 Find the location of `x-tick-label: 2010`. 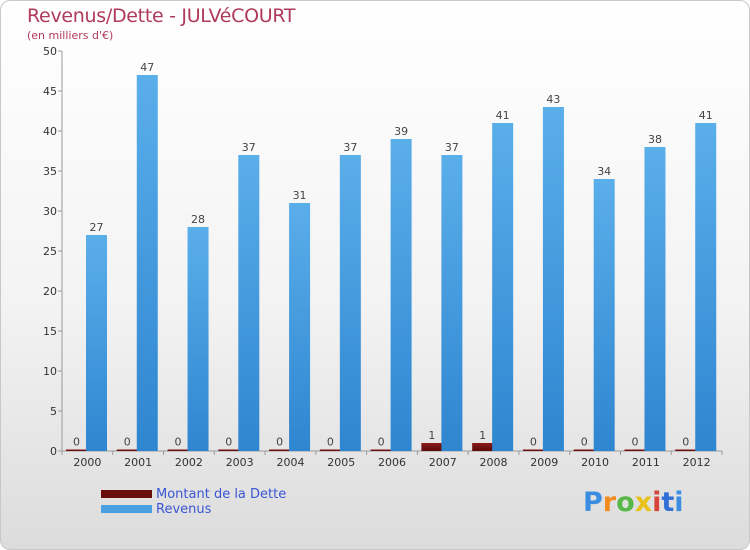

x-tick-label: 2010 is located at coordinates (595, 462).